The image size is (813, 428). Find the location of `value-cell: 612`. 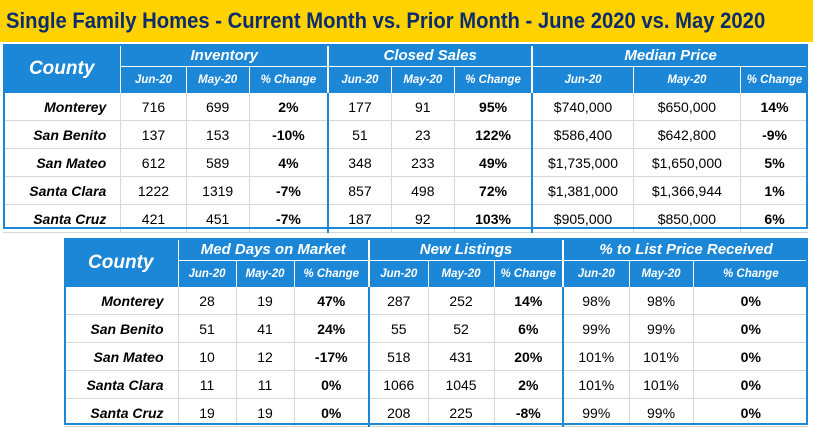

value-cell: 612 is located at coordinates (153, 162).